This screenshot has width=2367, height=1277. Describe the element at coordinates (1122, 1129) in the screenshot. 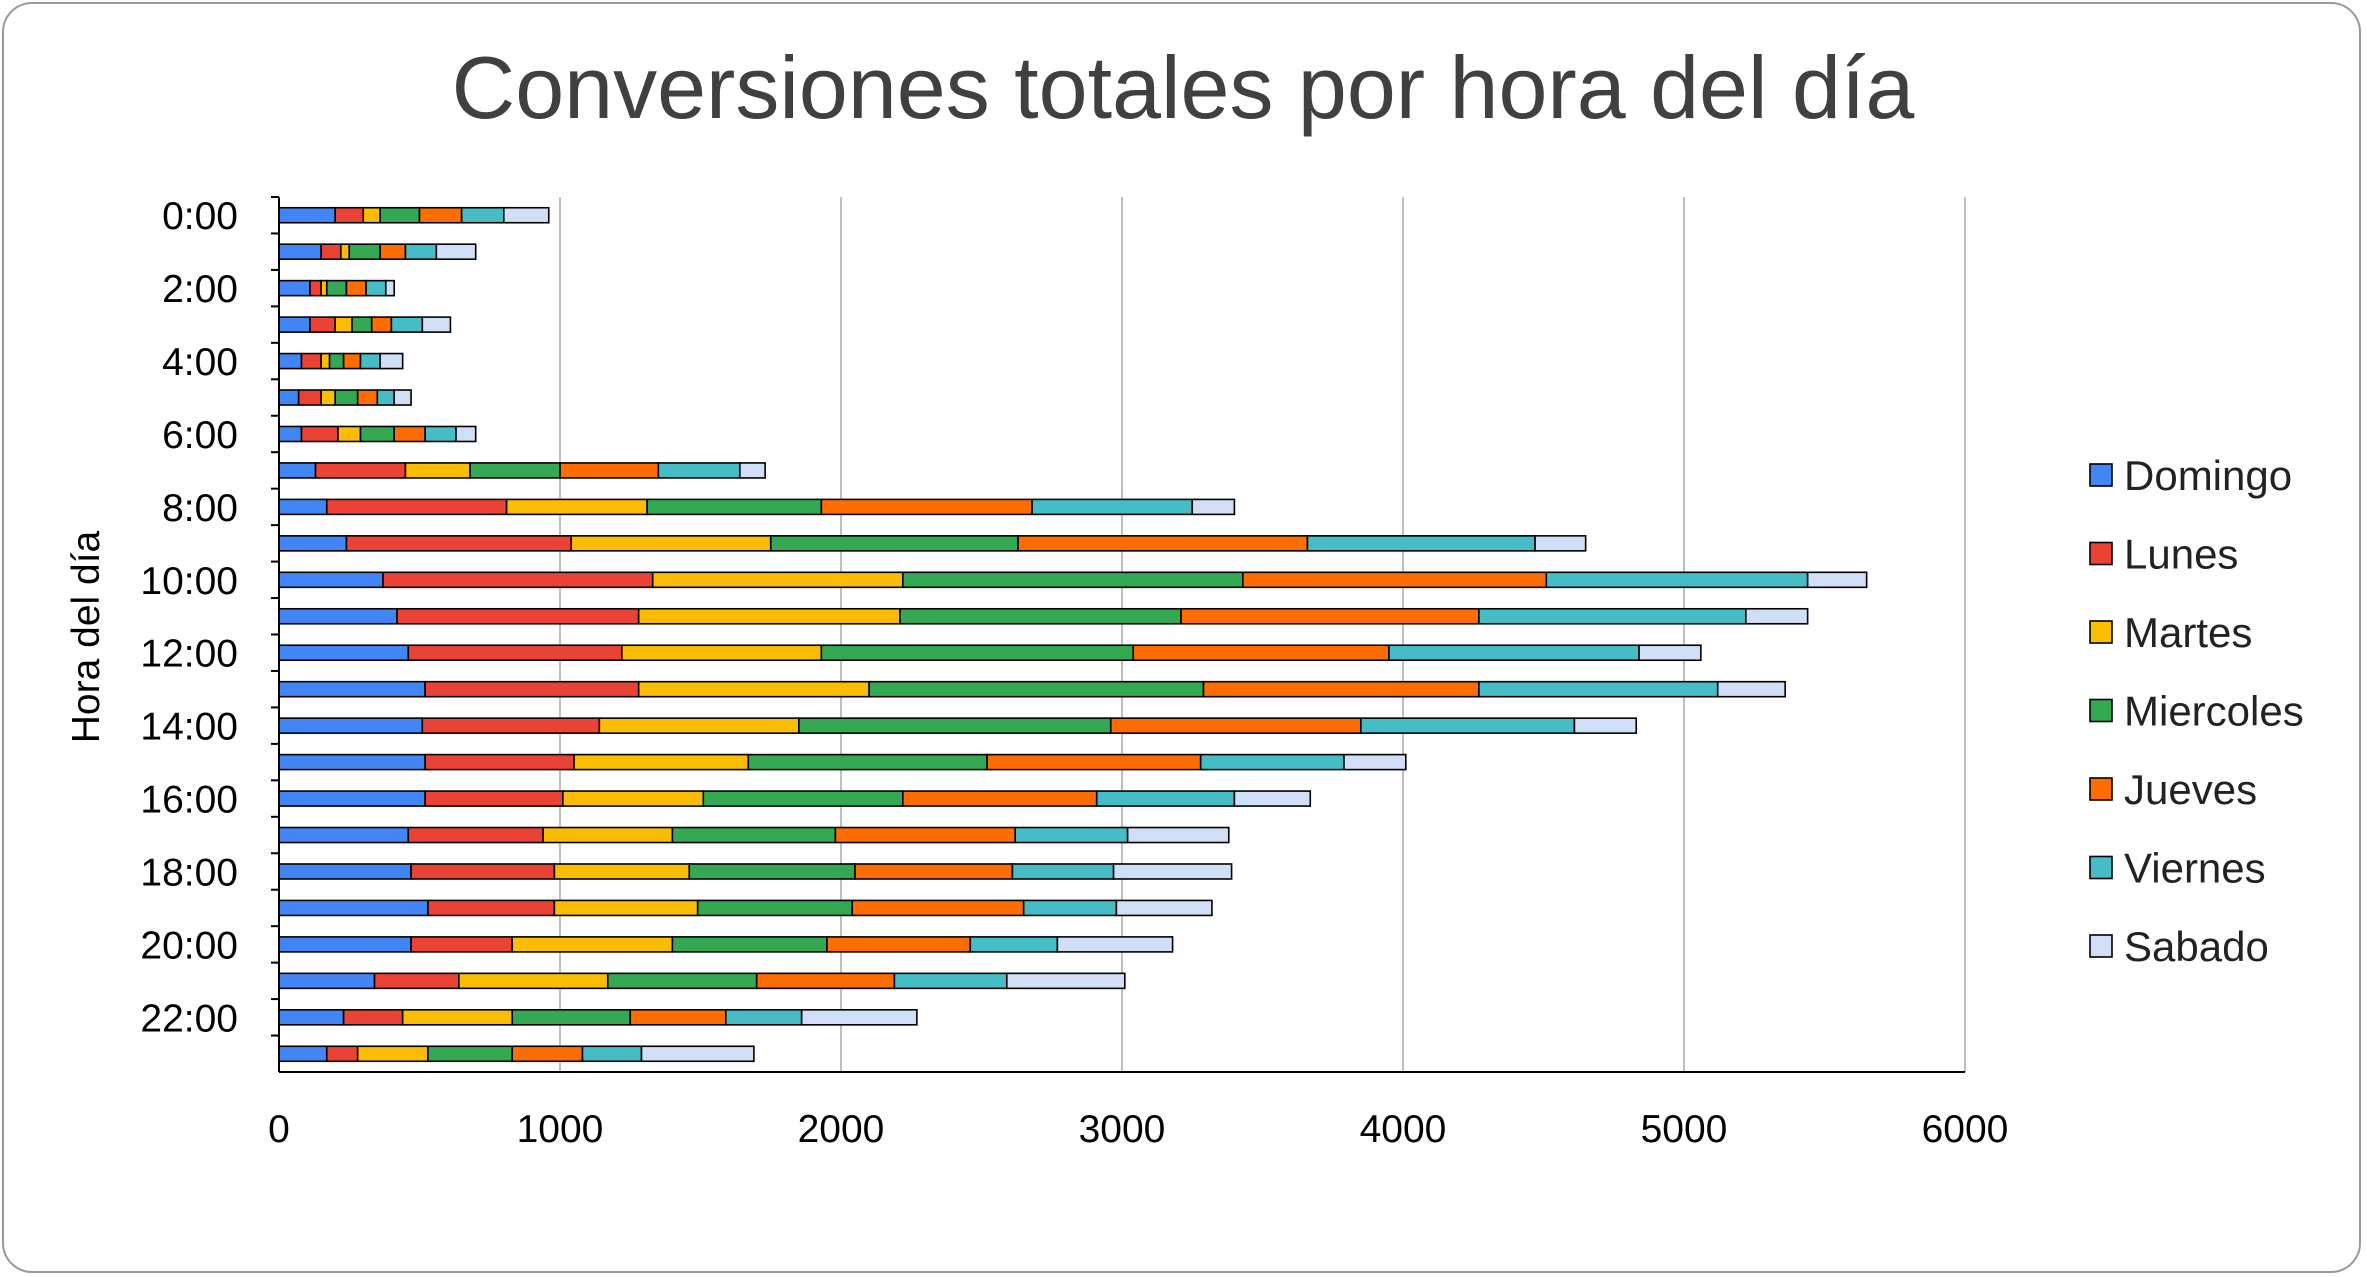

I see `x-tick-label: 3000` at that location.